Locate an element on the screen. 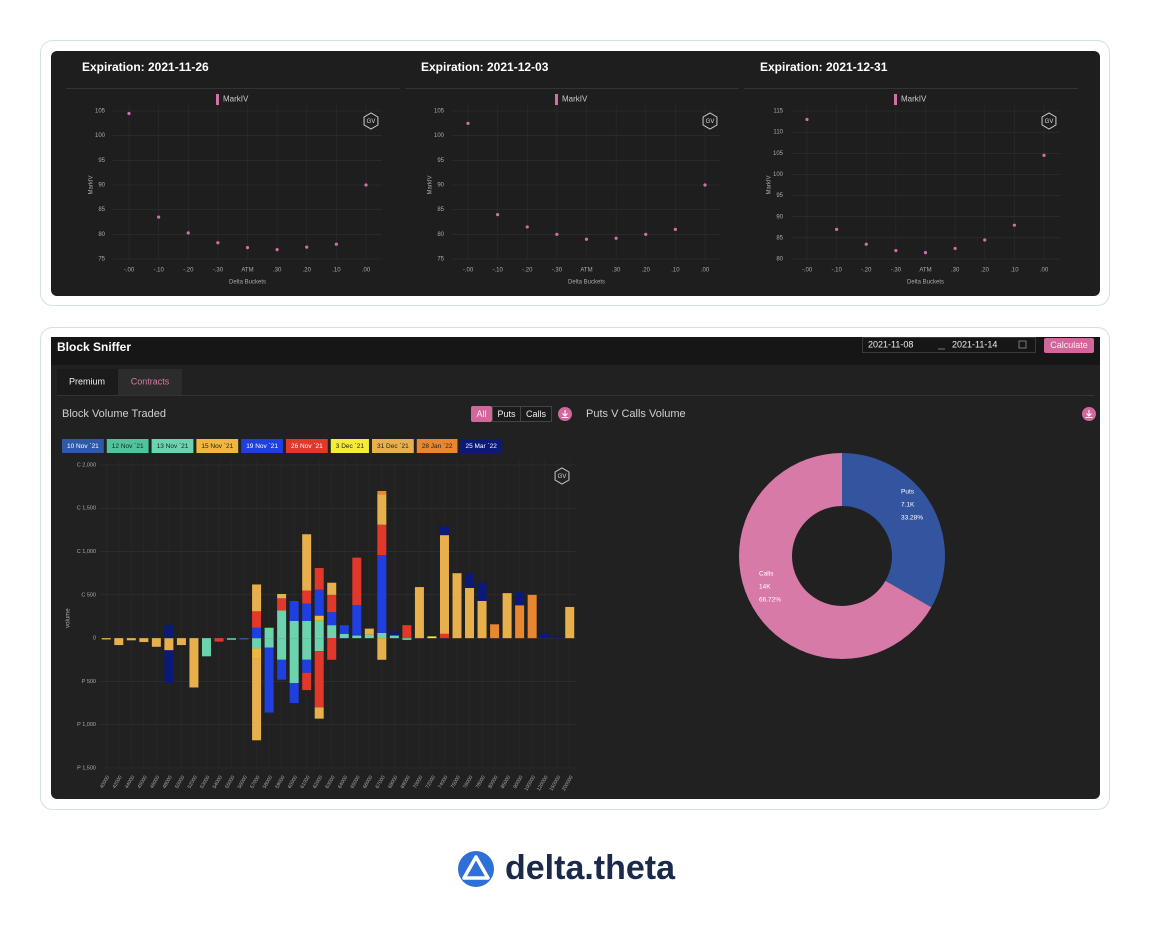 This screenshot has width=1150, height=931. y-tick-label: 75 is located at coordinates (101, 260).